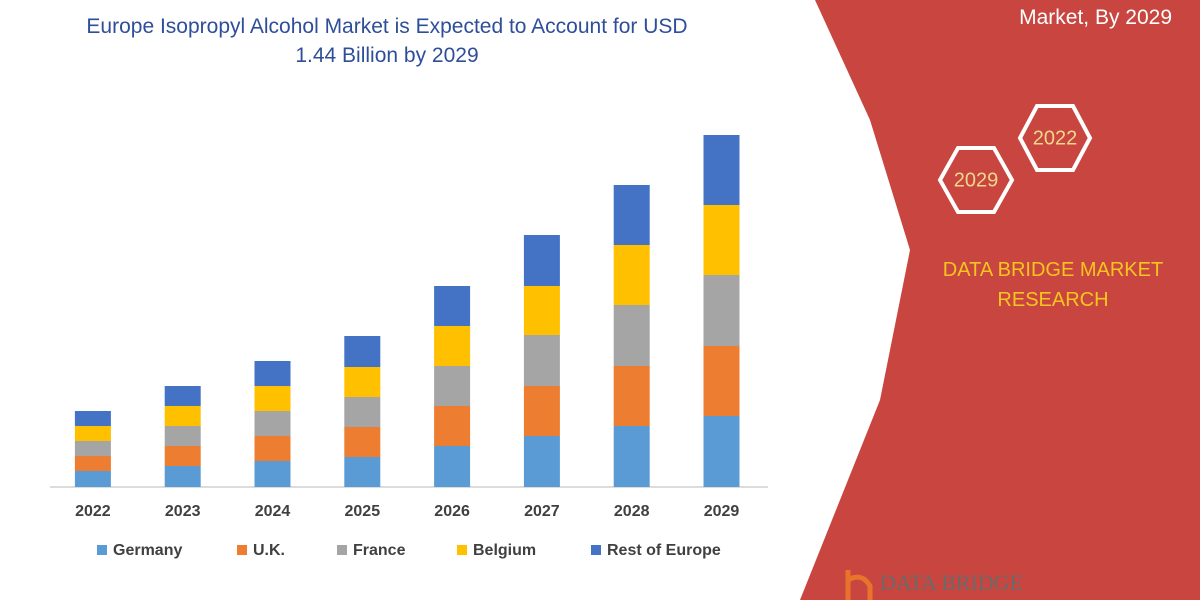 The image size is (1200, 600). What do you see at coordinates (504, 550) in the screenshot?
I see `legend-label: Belgium` at bounding box center [504, 550].